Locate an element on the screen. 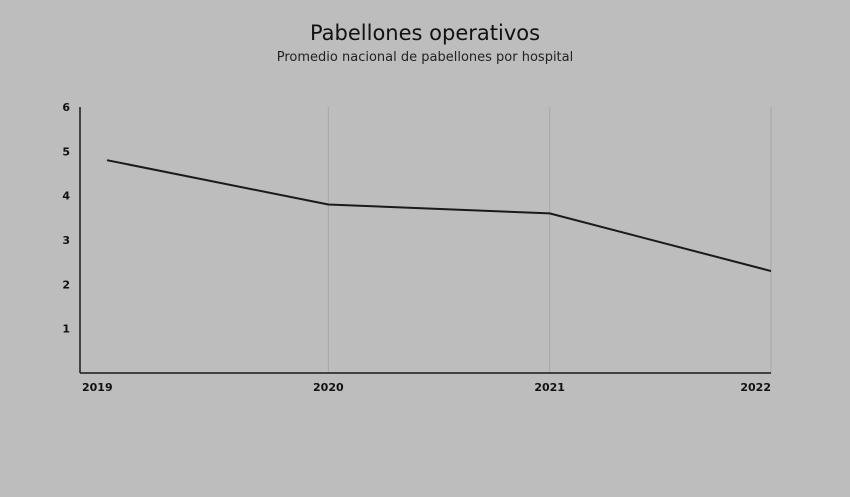 Image resolution: width=850 pixels, height=497 pixels. x-tick-label-2022: 2022 is located at coordinates (755, 387).